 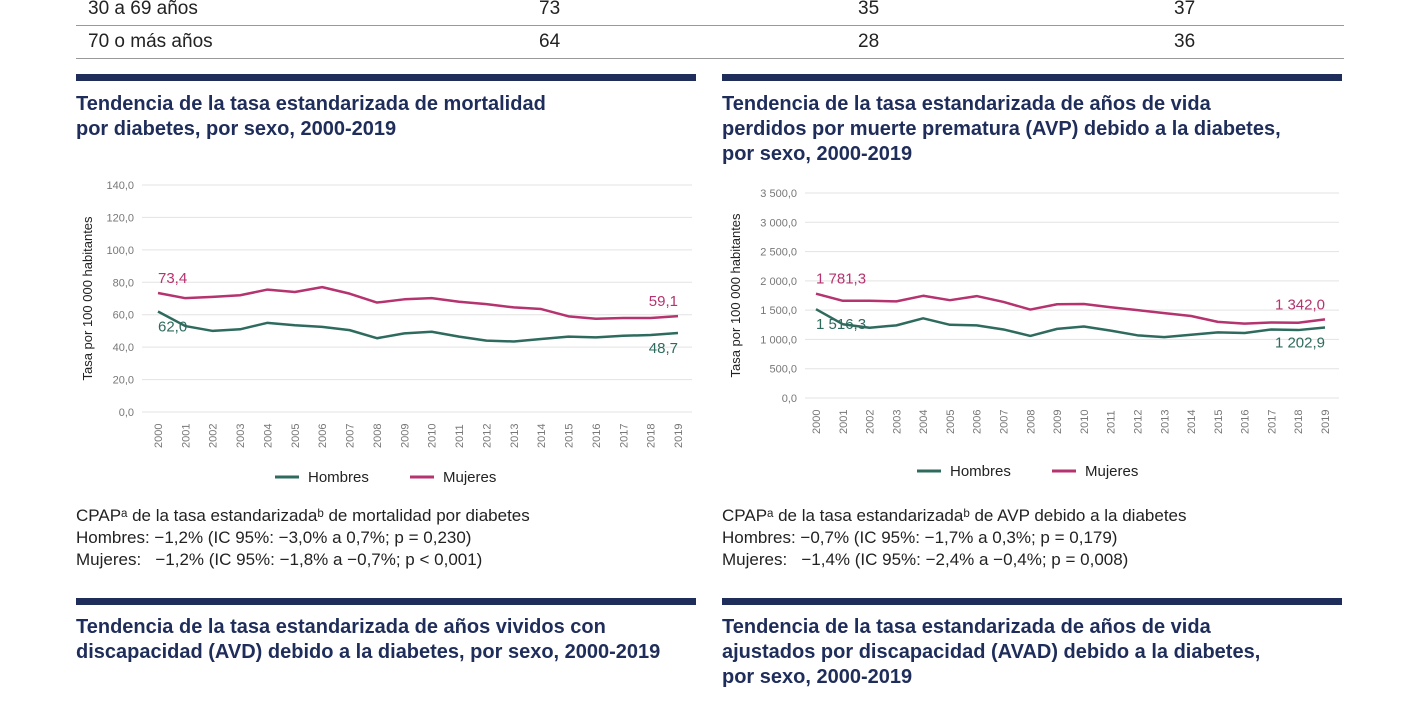 I want to click on x-tick-label: 2019, so click(x=679, y=436).